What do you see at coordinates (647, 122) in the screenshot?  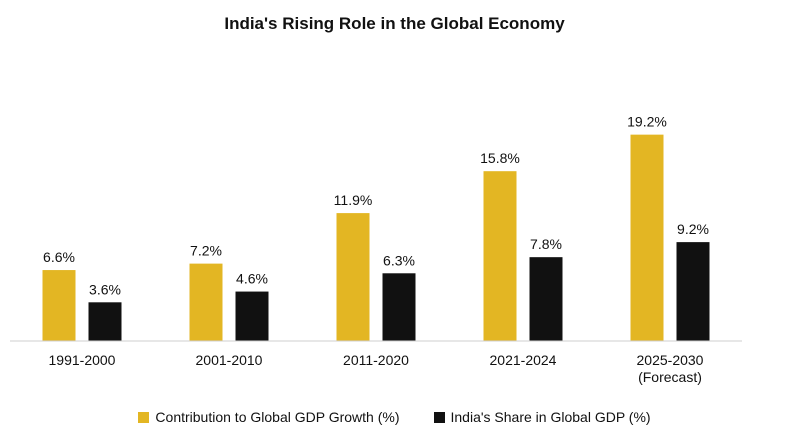 I see `data-label-contribution-4: 19.2%` at bounding box center [647, 122].